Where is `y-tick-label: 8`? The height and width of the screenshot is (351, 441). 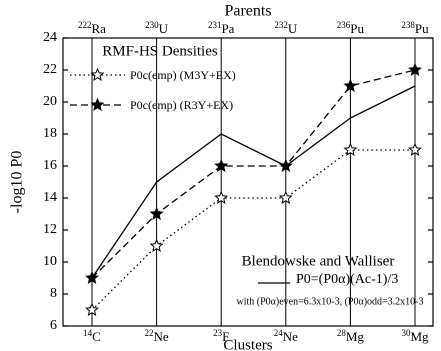 y-tick-label: 8 is located at coordinates (53, 293).